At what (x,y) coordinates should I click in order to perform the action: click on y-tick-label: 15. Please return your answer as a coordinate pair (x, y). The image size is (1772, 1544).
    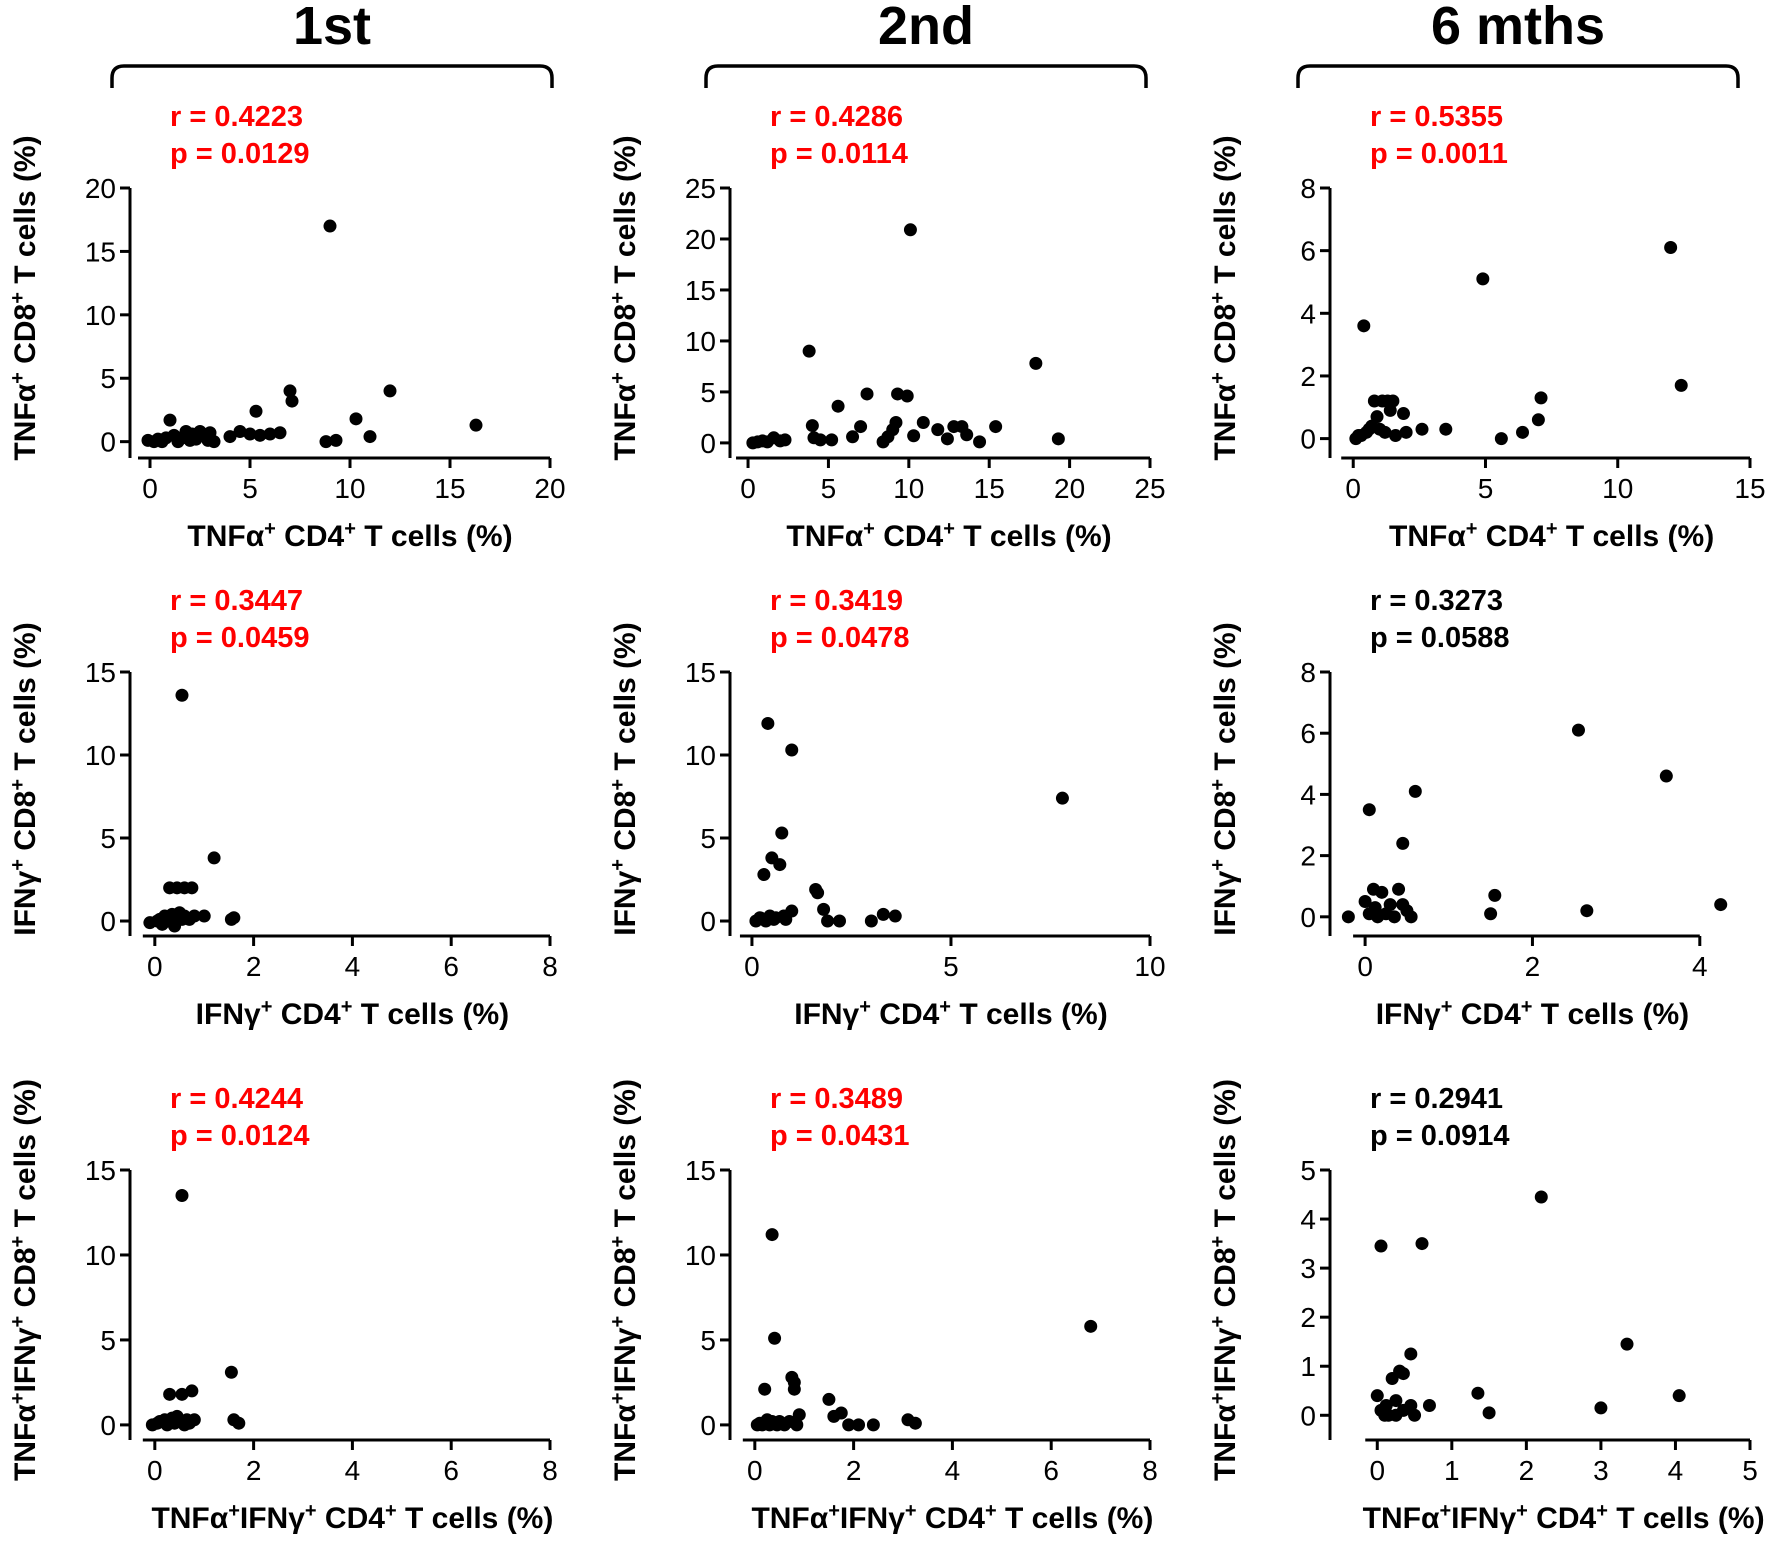
    Looking at the image, I should click on (700, 672).